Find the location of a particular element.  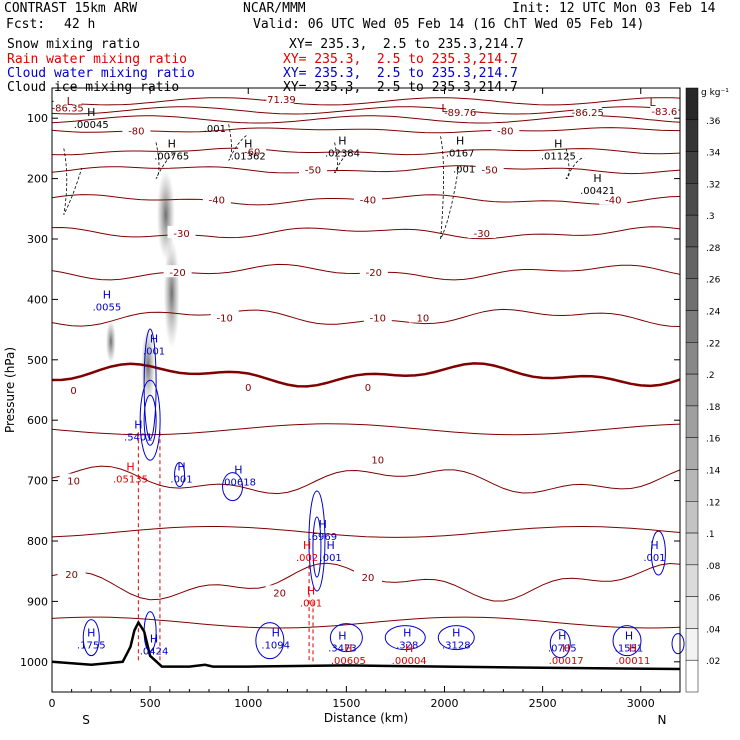

y-tick-label: 100 is located at coordinates (37, 118).